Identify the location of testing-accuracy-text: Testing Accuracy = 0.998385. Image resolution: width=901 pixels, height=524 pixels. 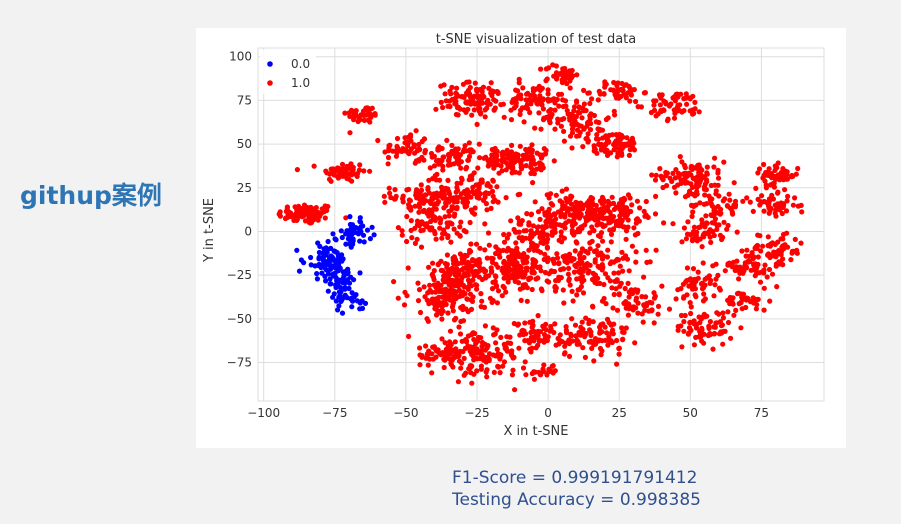
(576, 500).